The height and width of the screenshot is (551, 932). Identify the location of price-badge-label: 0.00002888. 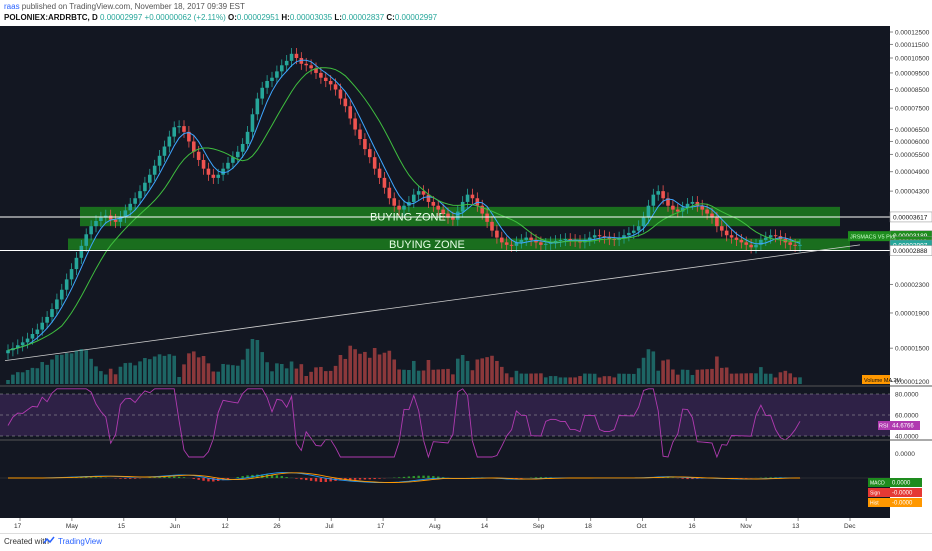
(910, 251).